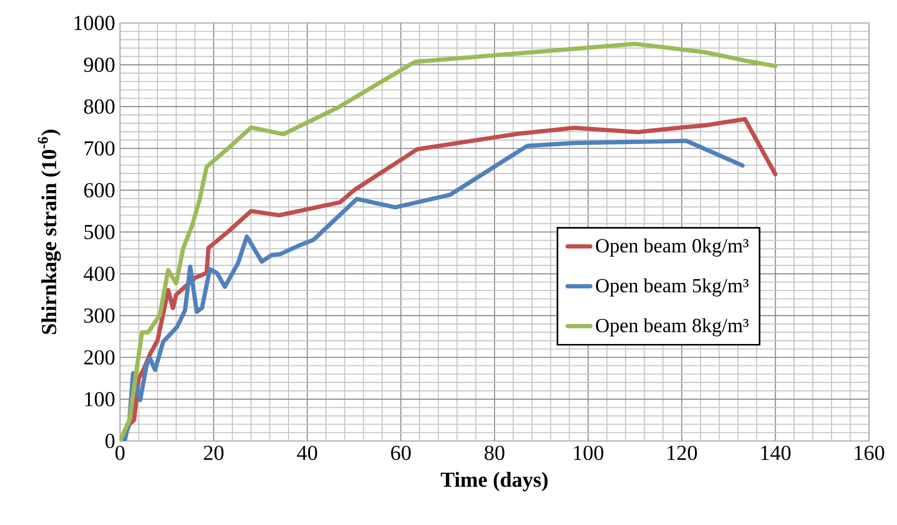 This screenshot has height=525, width=897. What do you see at coordinates (99, 399) in the screenshot?
I see `y-tick-label: 100` at bounding box center [99, 399].